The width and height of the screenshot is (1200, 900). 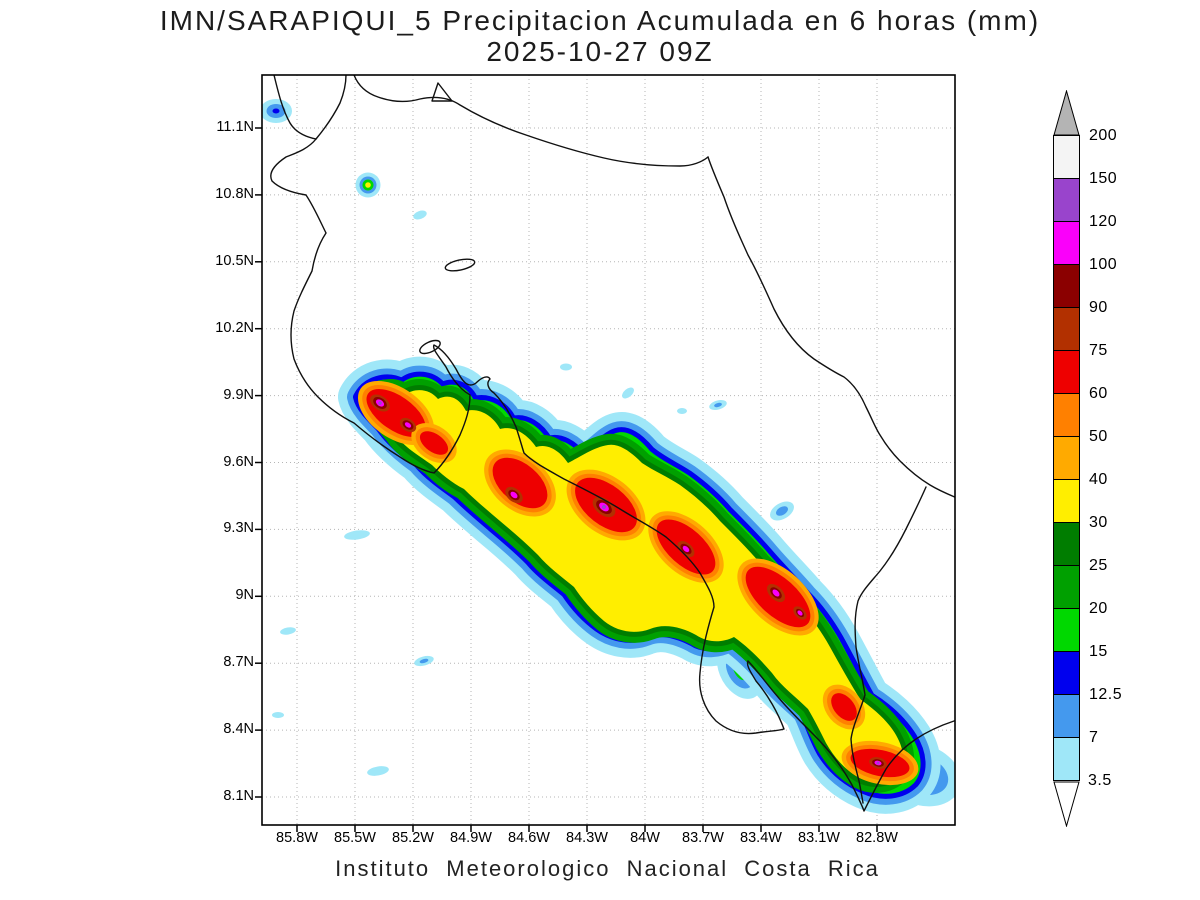 I want to click on lake-nicaragua-shore, so click(x=531, y=121).